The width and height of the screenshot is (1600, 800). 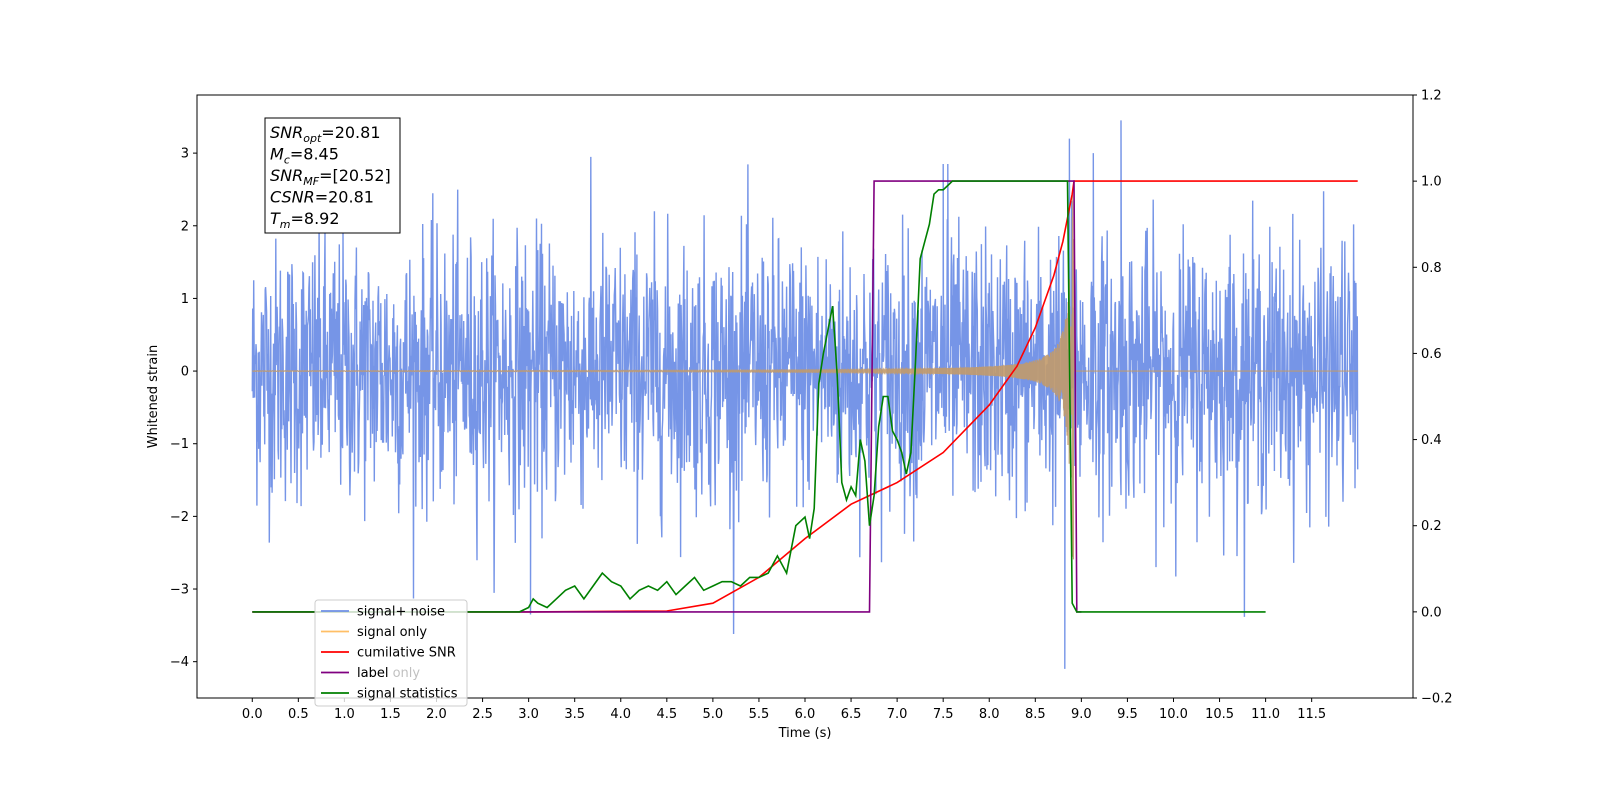 I want to click on legend-label: signal+ noise, so click(x=401, y=612).